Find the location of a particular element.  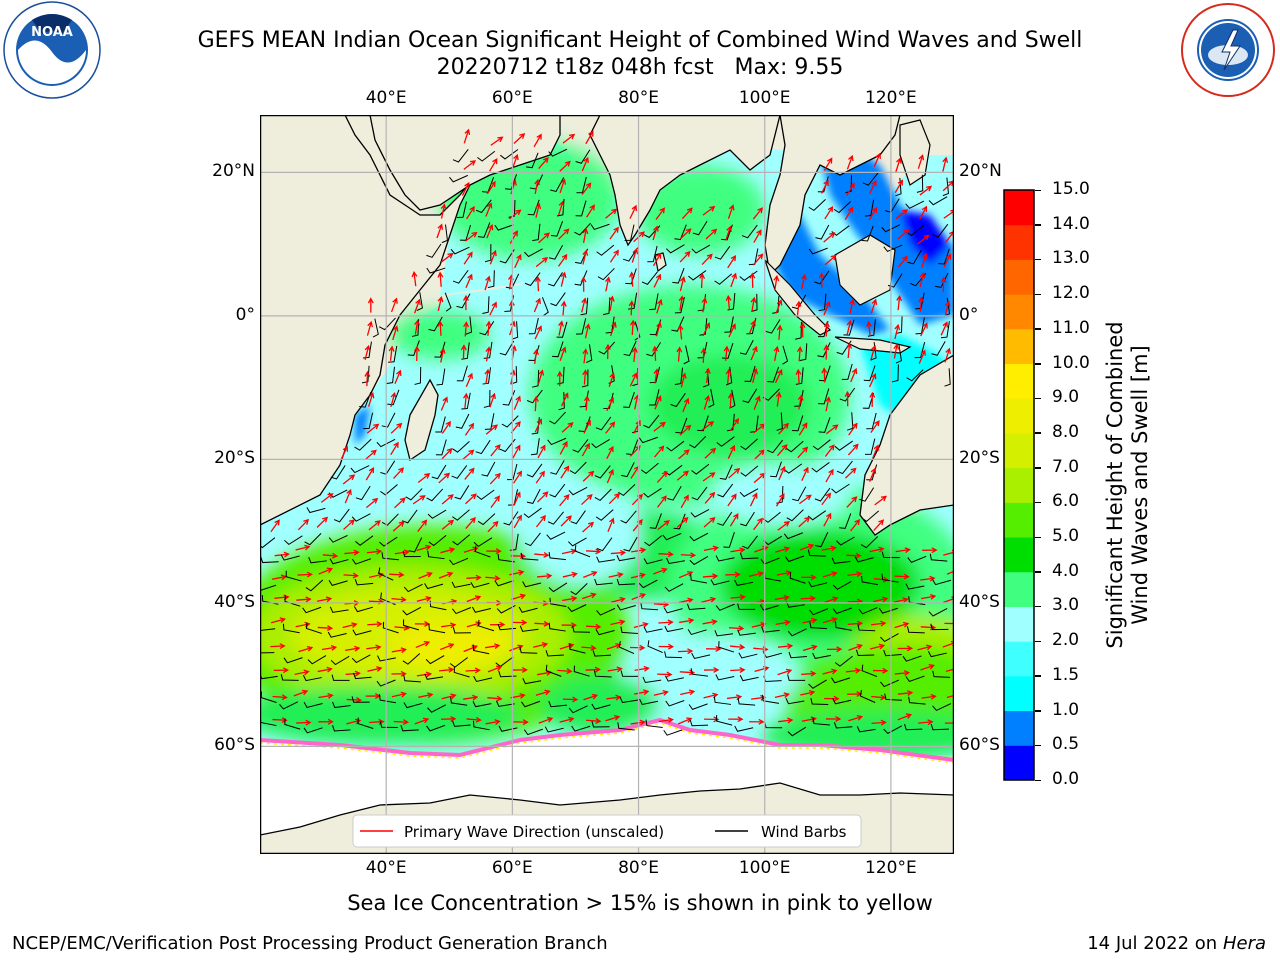

footer-date: 14 Jul 2022 on Hera is located at coordinates (1176, 943).